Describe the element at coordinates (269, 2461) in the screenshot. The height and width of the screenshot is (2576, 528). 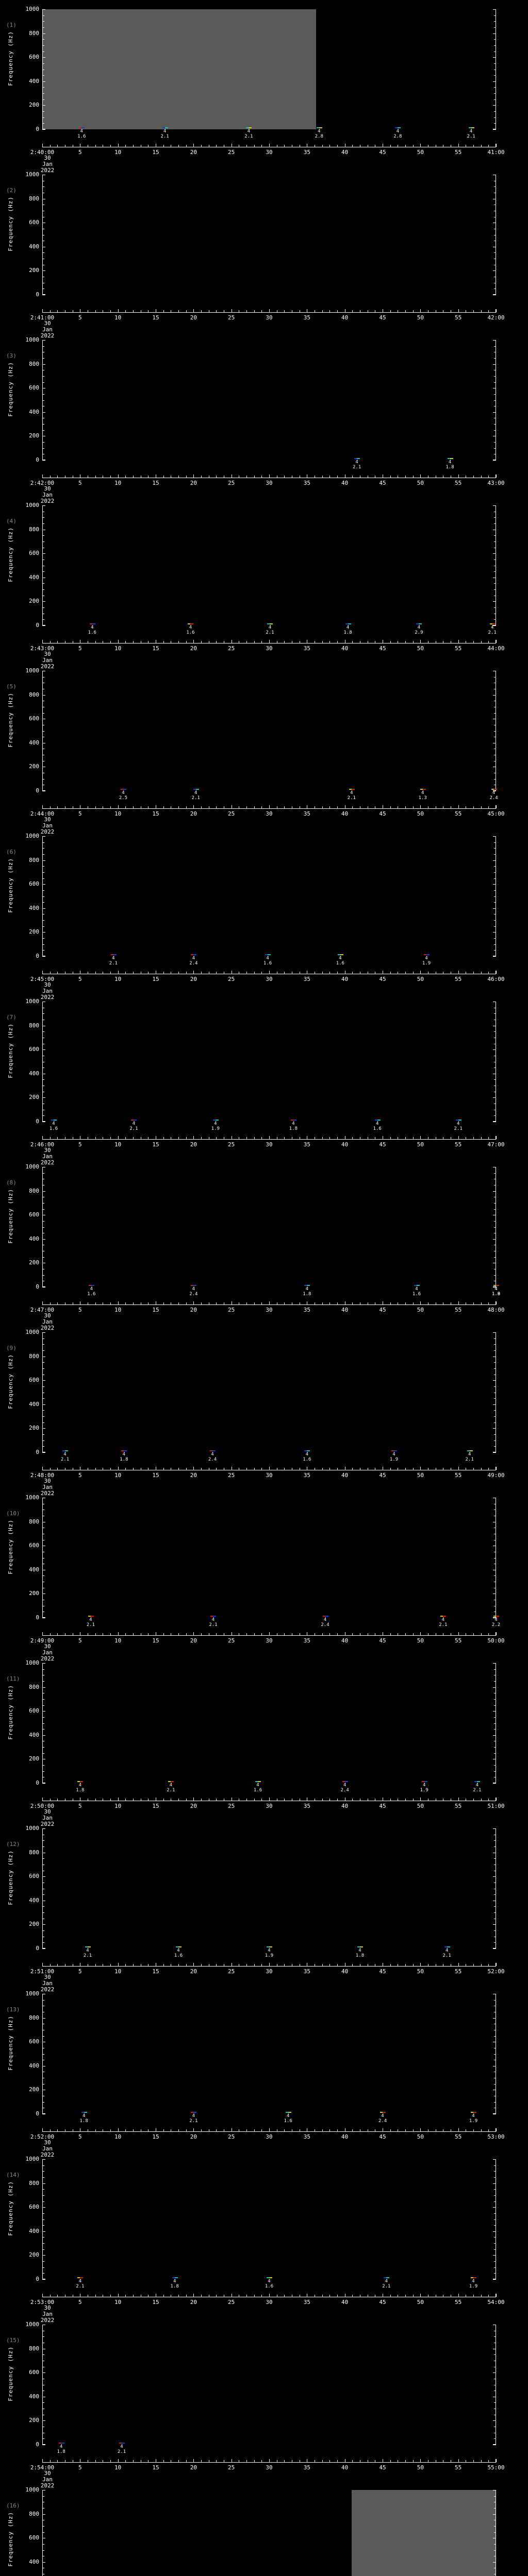
I see `x-axis-line` at that location.